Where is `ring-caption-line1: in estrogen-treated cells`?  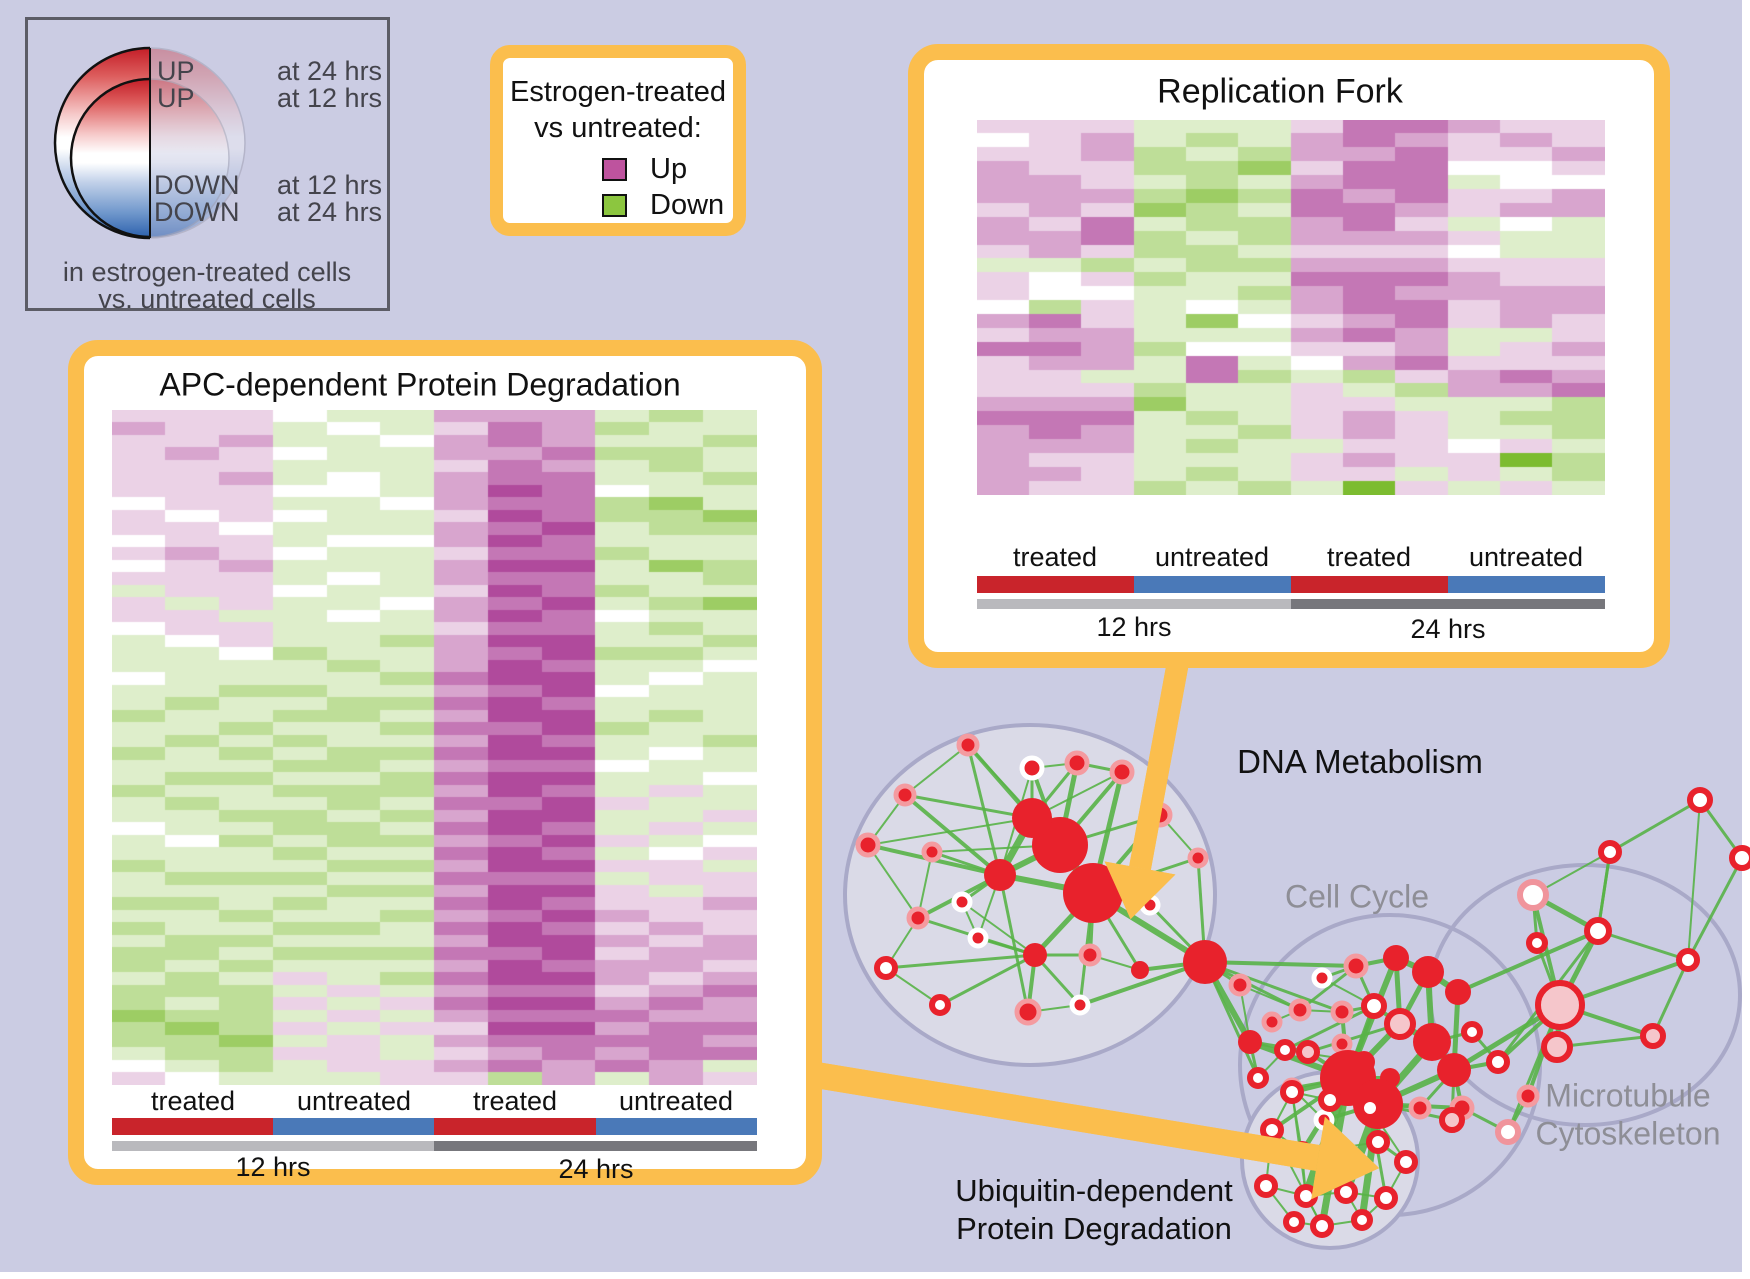
ring-caption-line1: in estrogen-treated cells is located at coordinates (207, 272).